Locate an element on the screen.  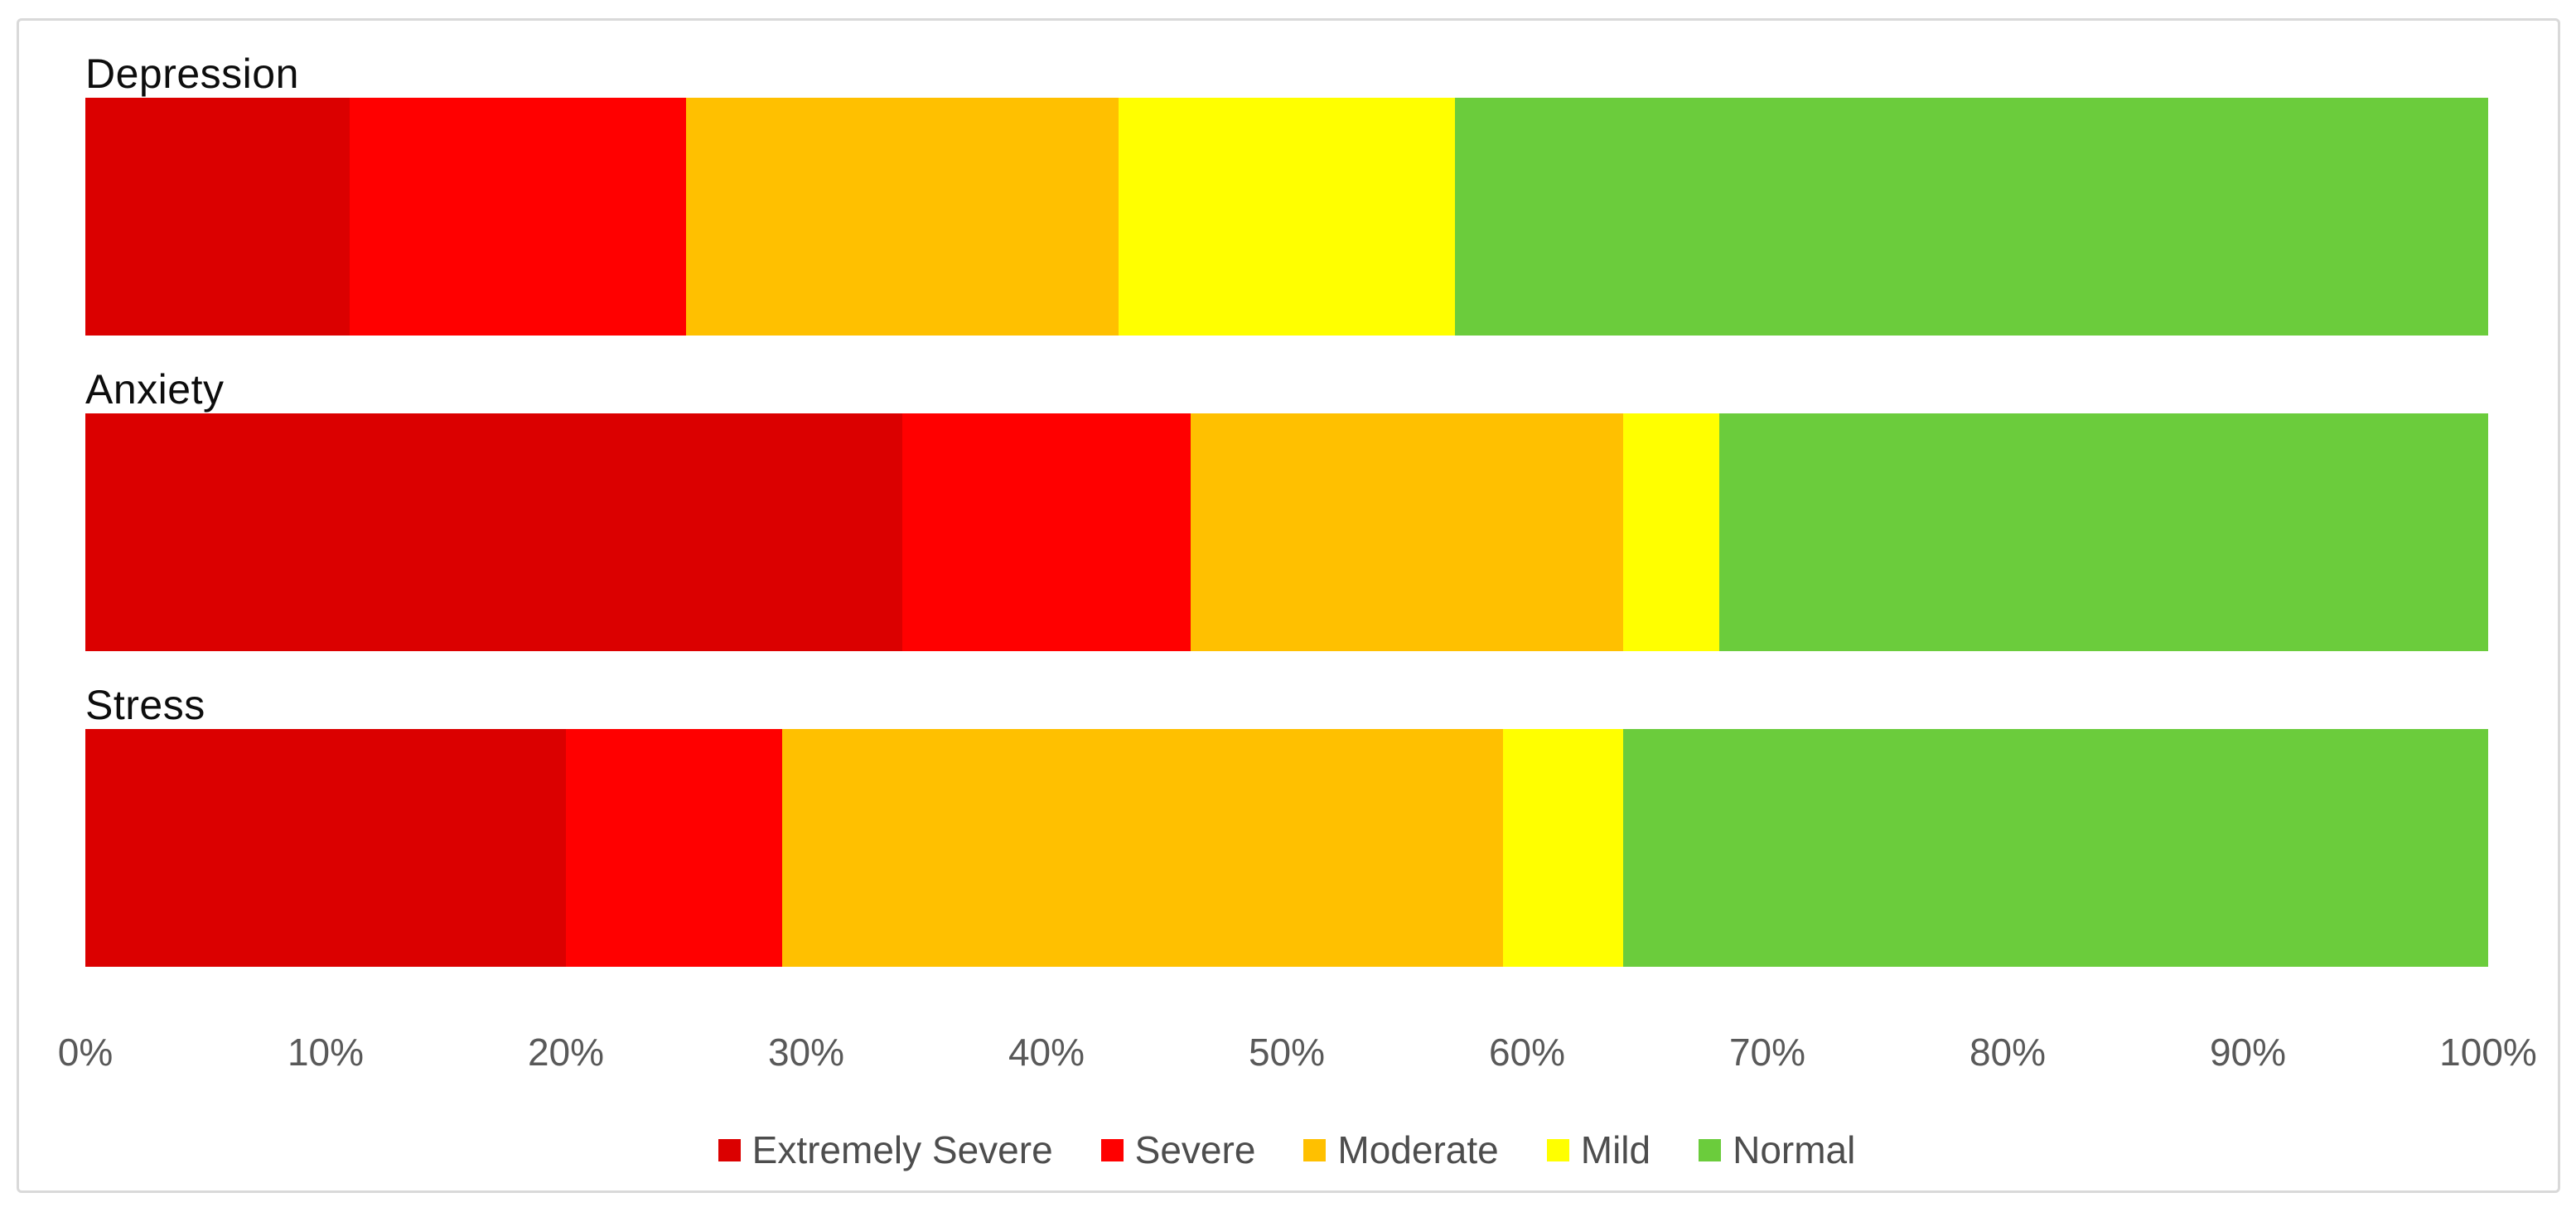
x-axis-tick-label: 90% is located at coordinates (2248, 1052).